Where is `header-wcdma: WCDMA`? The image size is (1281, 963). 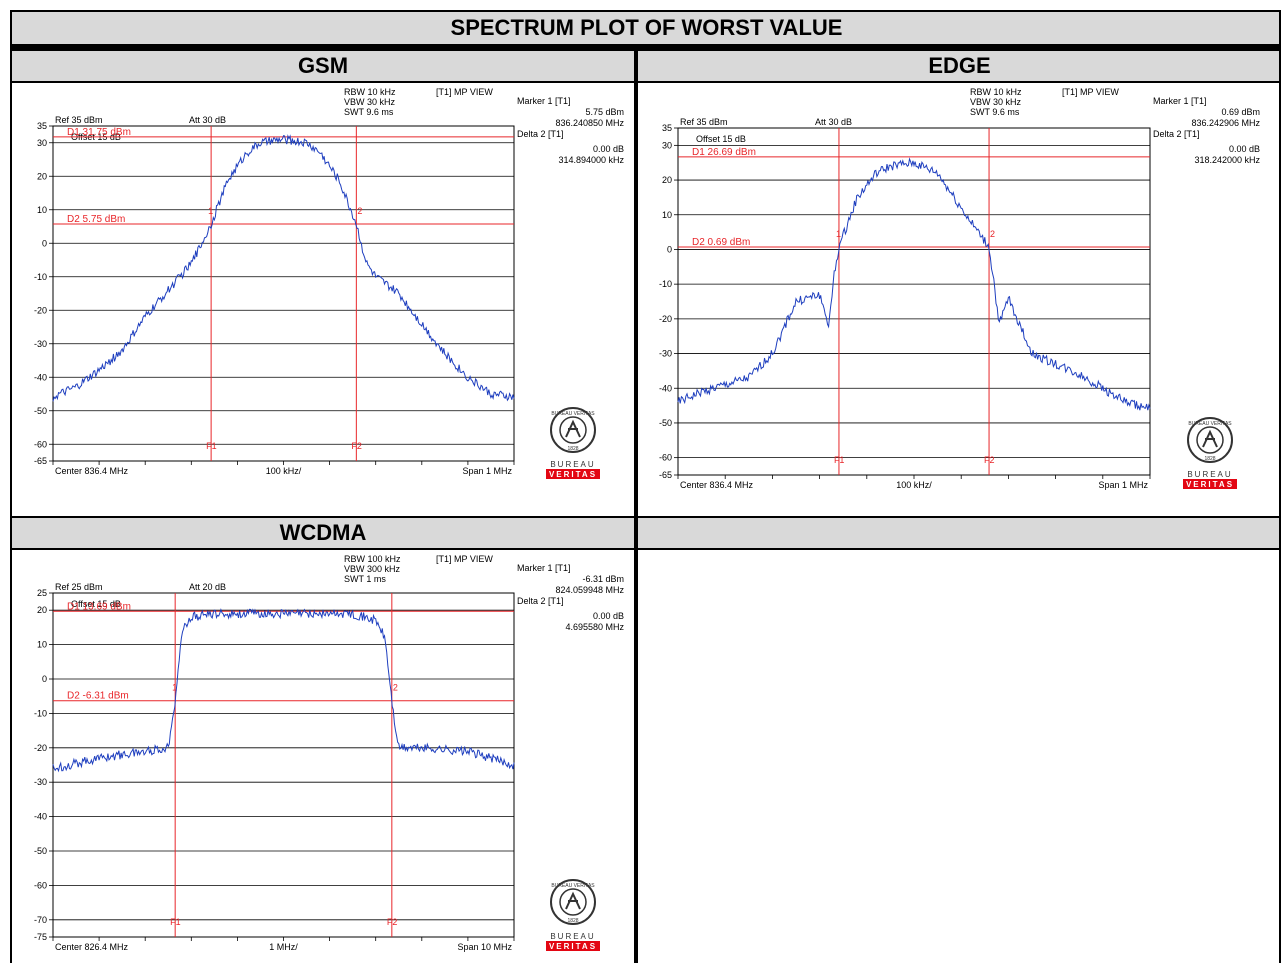
header-wcdma: WCDMA is located at coordinates (323, 533).